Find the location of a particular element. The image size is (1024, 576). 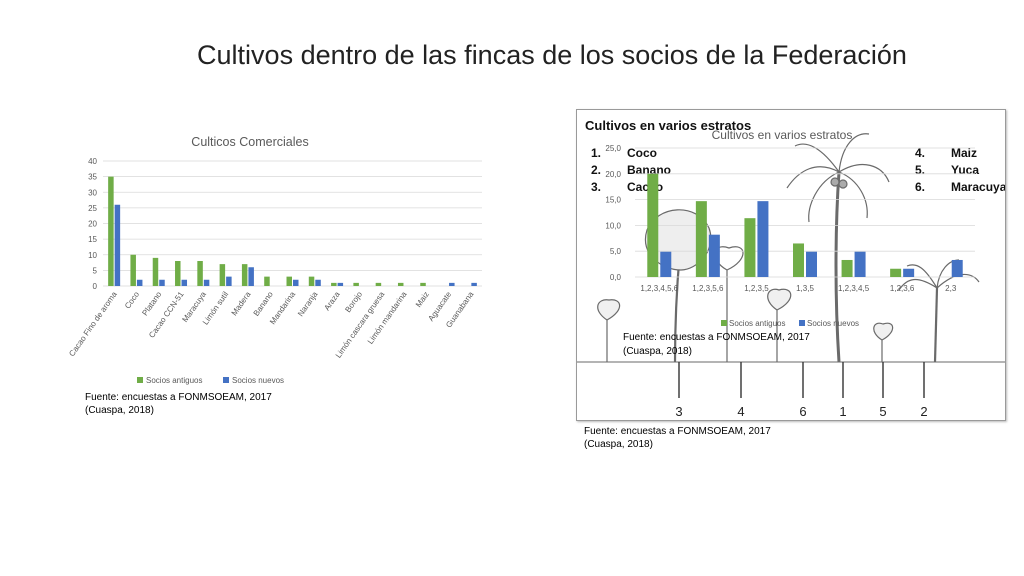

x-tick-label: Coco is located at coordinates (132, 300).